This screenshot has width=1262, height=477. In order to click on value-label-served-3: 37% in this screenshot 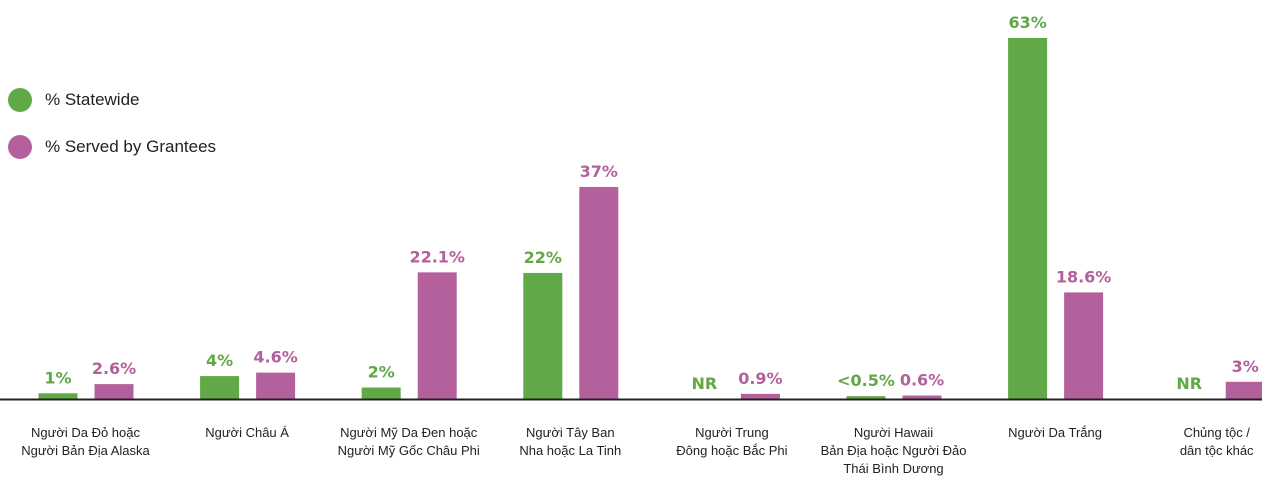, I will do `click(599, 171)`.